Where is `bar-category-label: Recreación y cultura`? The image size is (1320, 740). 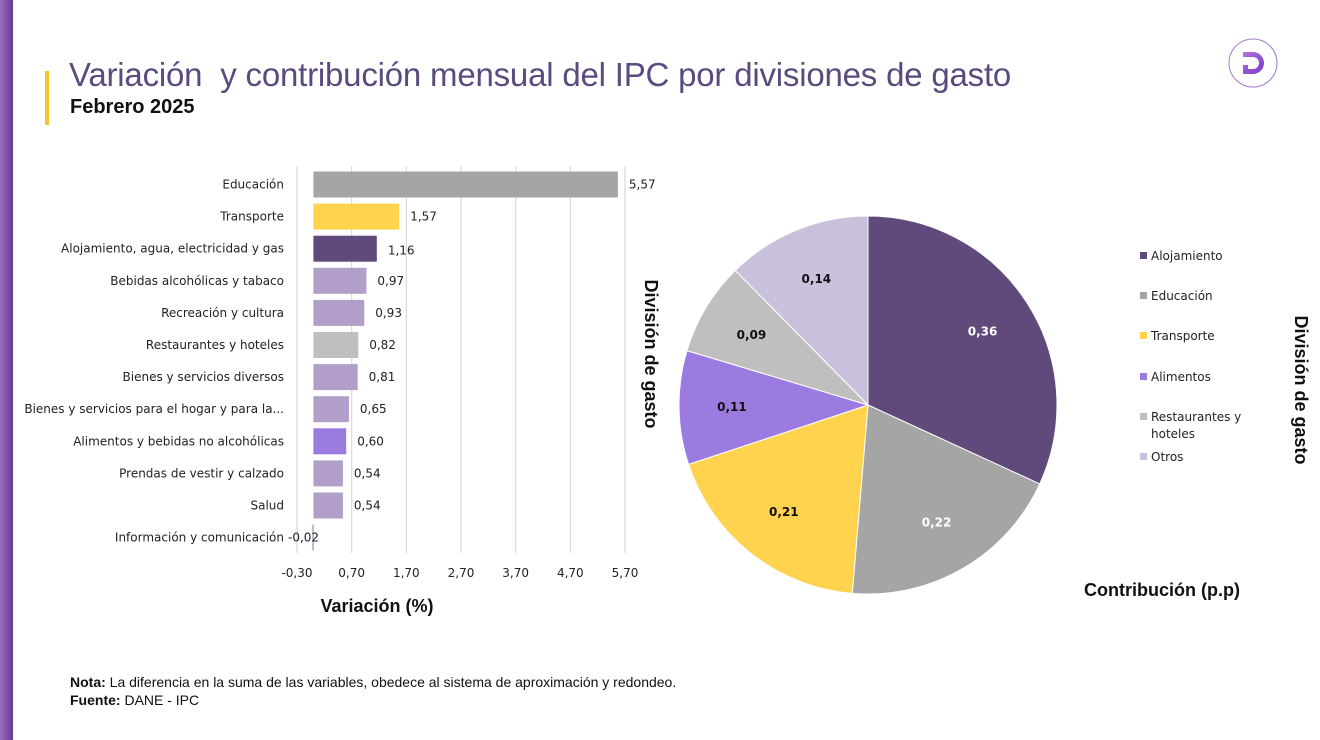
bar-category-label: Recreación y cultura is located at coordinates (222, 313).